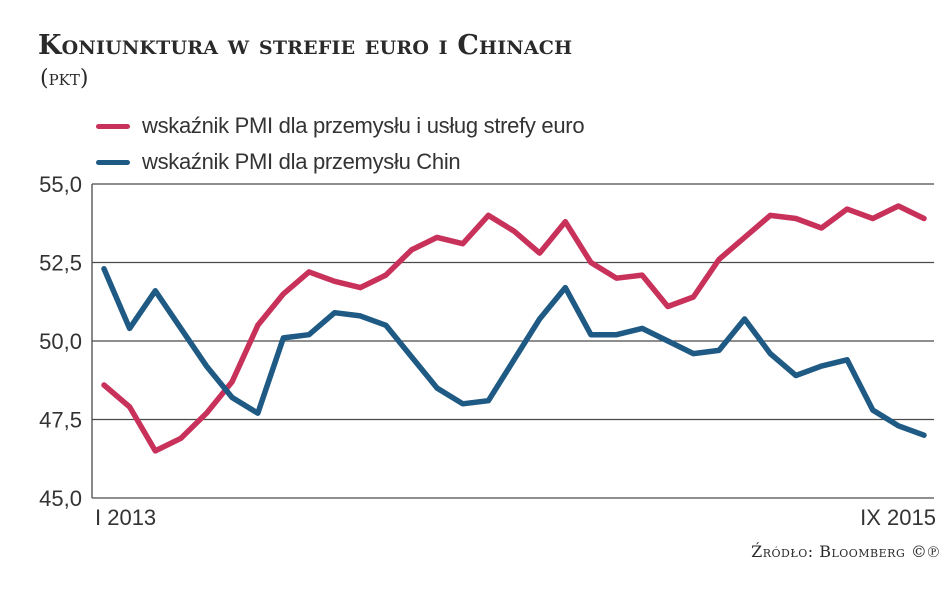 The height and width of the screenshot is (593, 948). Describe the element at coordinates (301, 161) in the screenshot. I see `legend-label-china: wskaźnik PMI dla przemysłu Chin` at that location.